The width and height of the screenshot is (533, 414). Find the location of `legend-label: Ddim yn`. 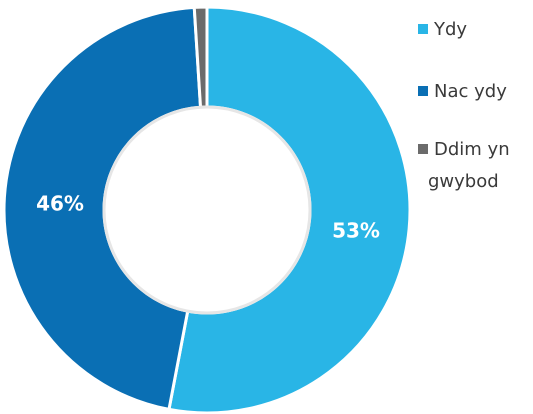

legend-label: Ddim yn is located at coordinates (472, 149).